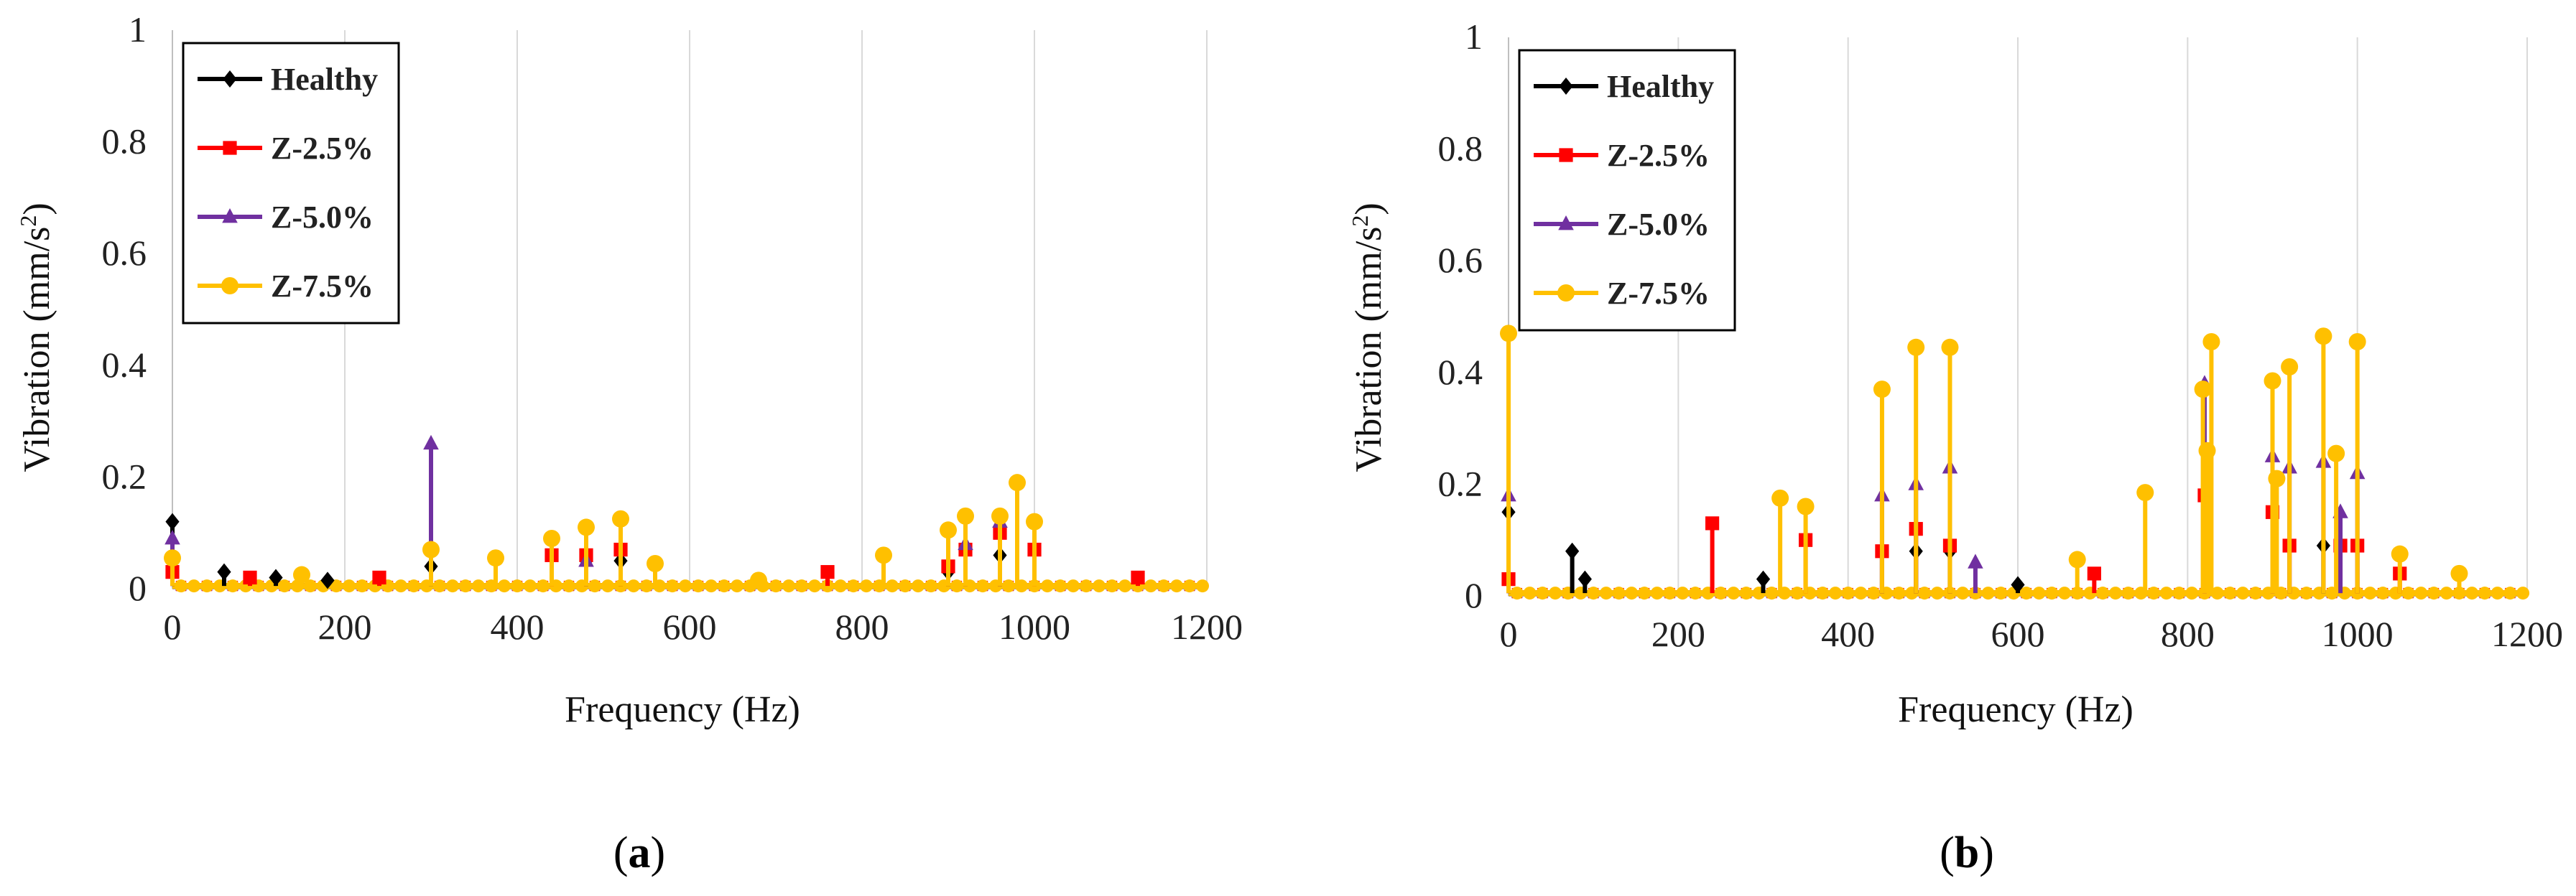 This screenshot has width=2576, height=896. I want to click on ylabel-a: Vibration (mm/s2), so click(36, 337).